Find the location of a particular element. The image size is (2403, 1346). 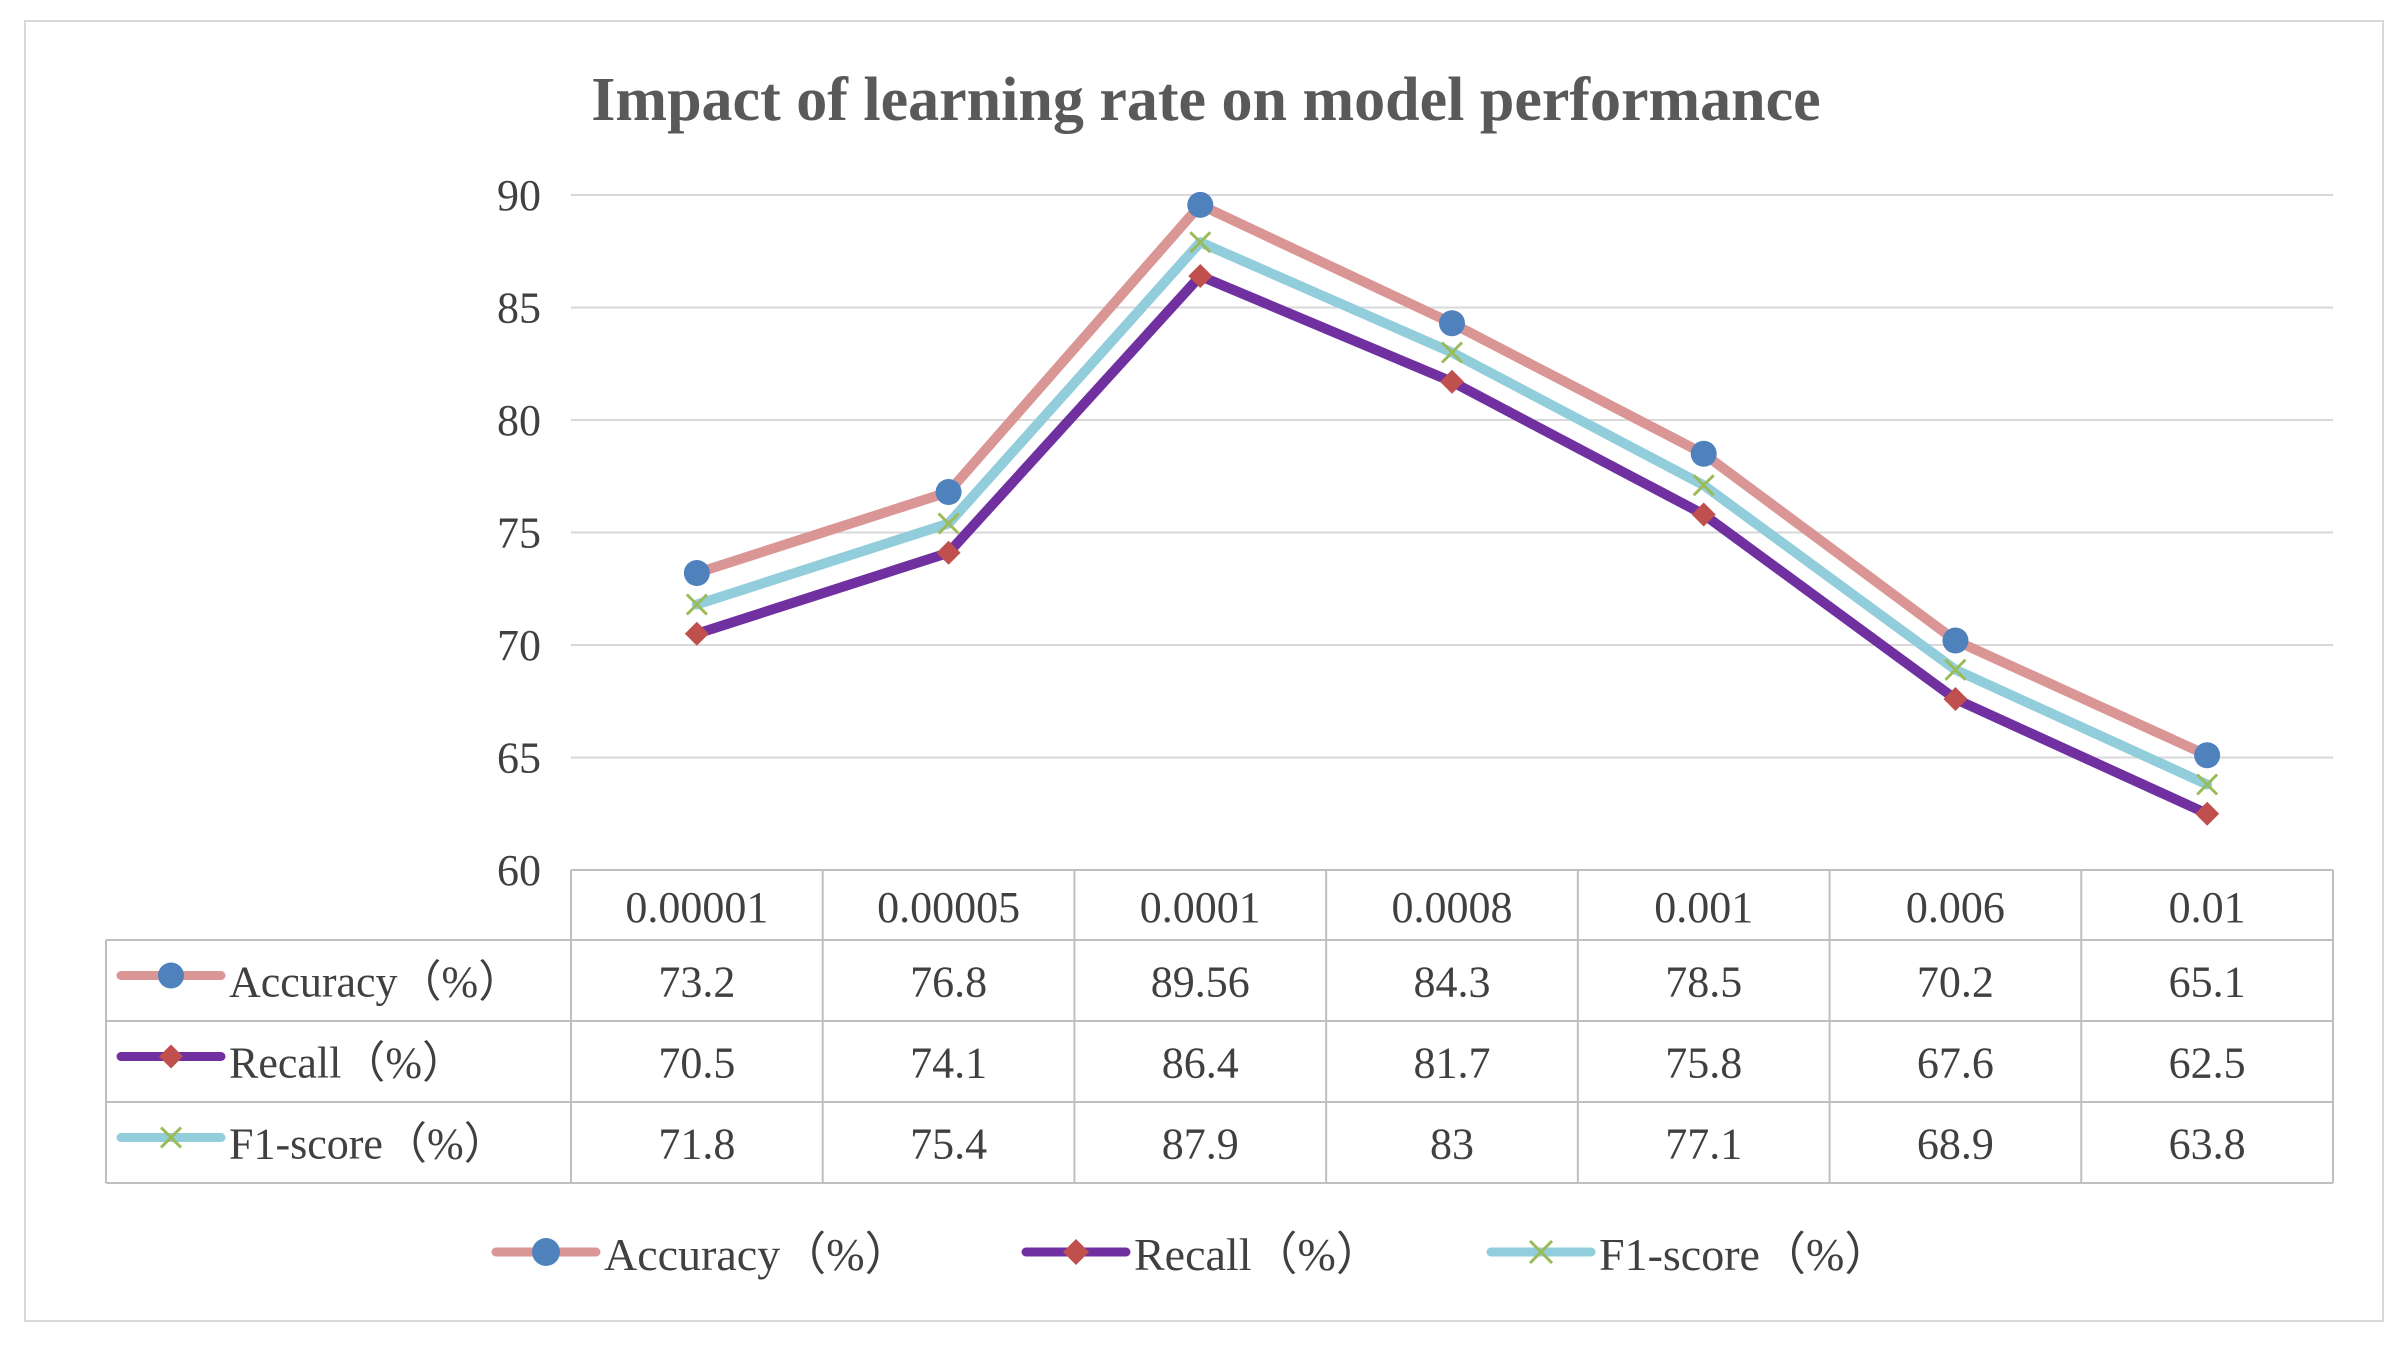

x-category-label: 0.006 is located at coordinates (1955, 907).